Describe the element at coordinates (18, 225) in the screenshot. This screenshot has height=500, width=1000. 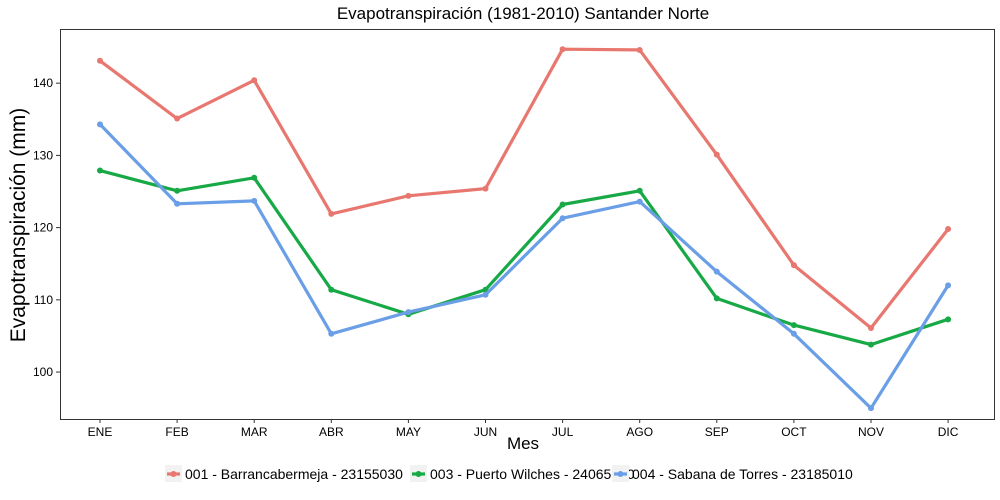
I see `y-axis-title: Evapotranspiración (mm)` at that location.